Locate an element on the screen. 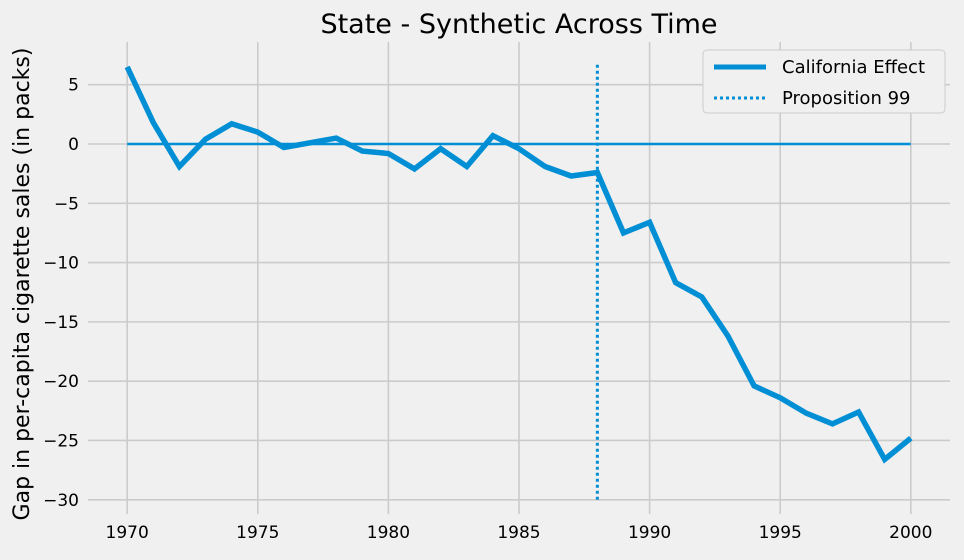 The image size is (964, 560). chart-title: State - Synthetic Across Time is located at coordinates (518, 24).